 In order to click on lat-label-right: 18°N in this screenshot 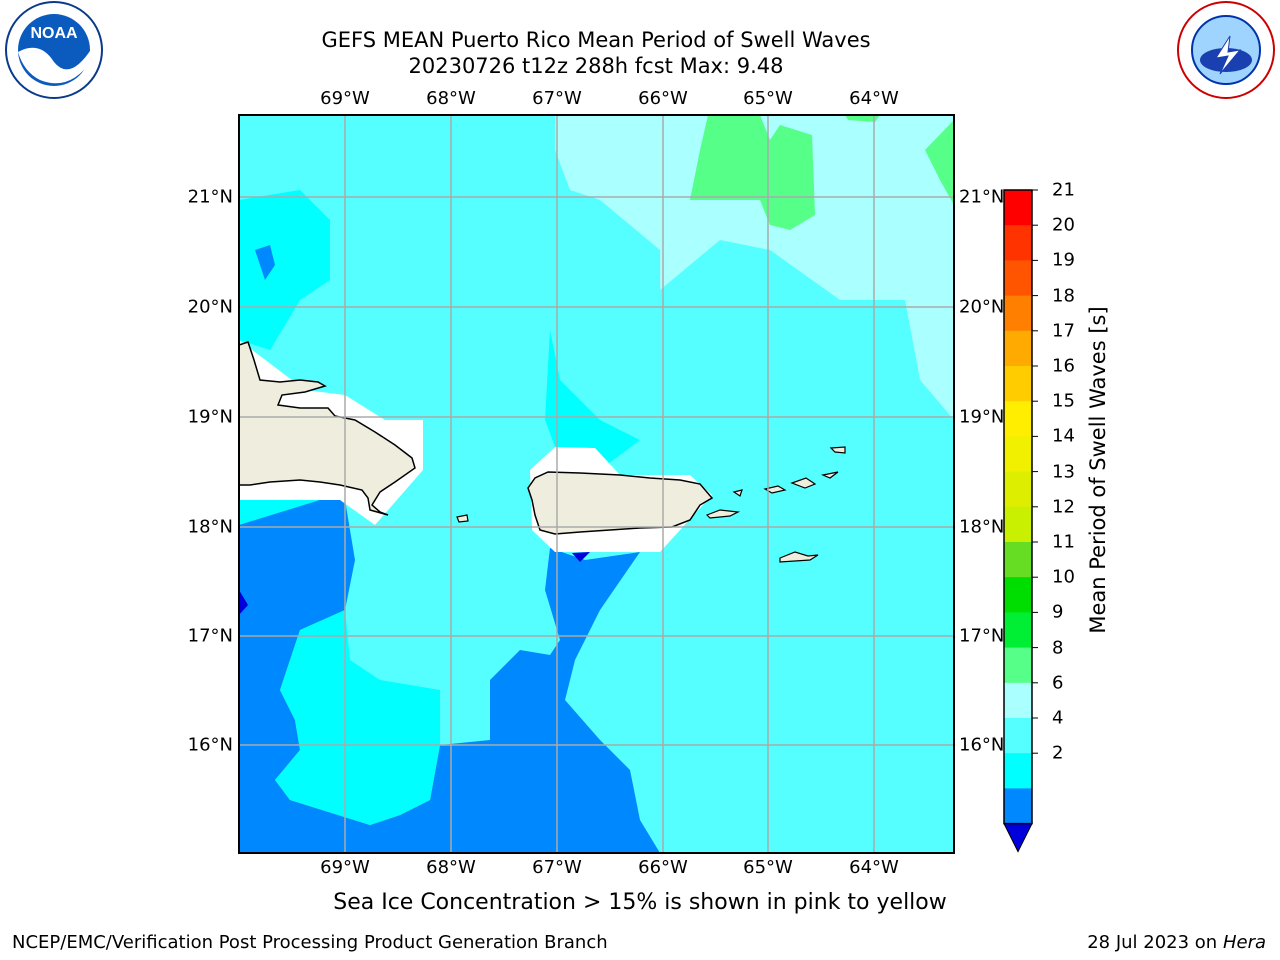, I will do `click(982, 527)`.